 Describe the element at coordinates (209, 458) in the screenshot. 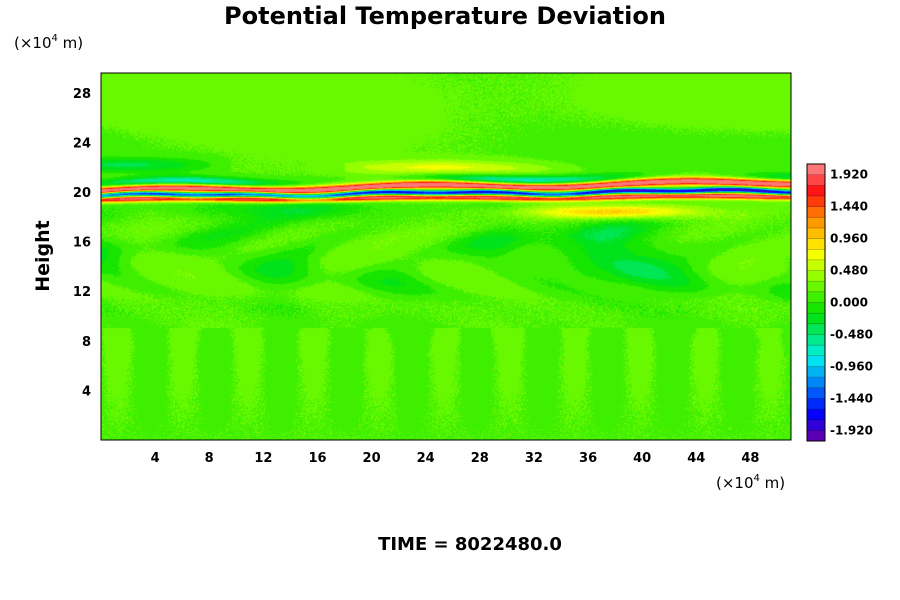

I see `x-tick-label: 8` at that location.